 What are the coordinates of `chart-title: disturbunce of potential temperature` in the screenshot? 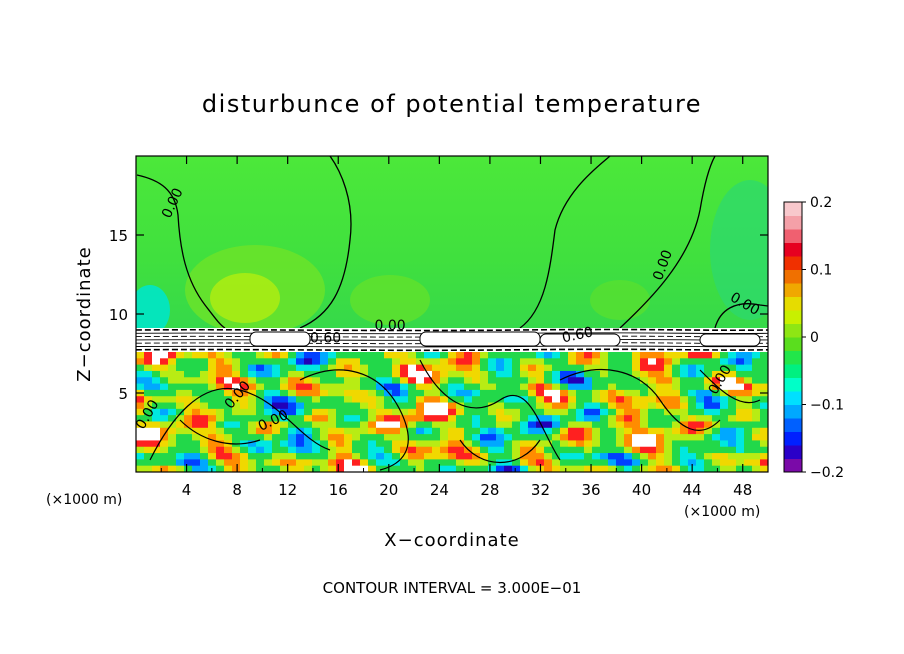 It's located at (452, 104).